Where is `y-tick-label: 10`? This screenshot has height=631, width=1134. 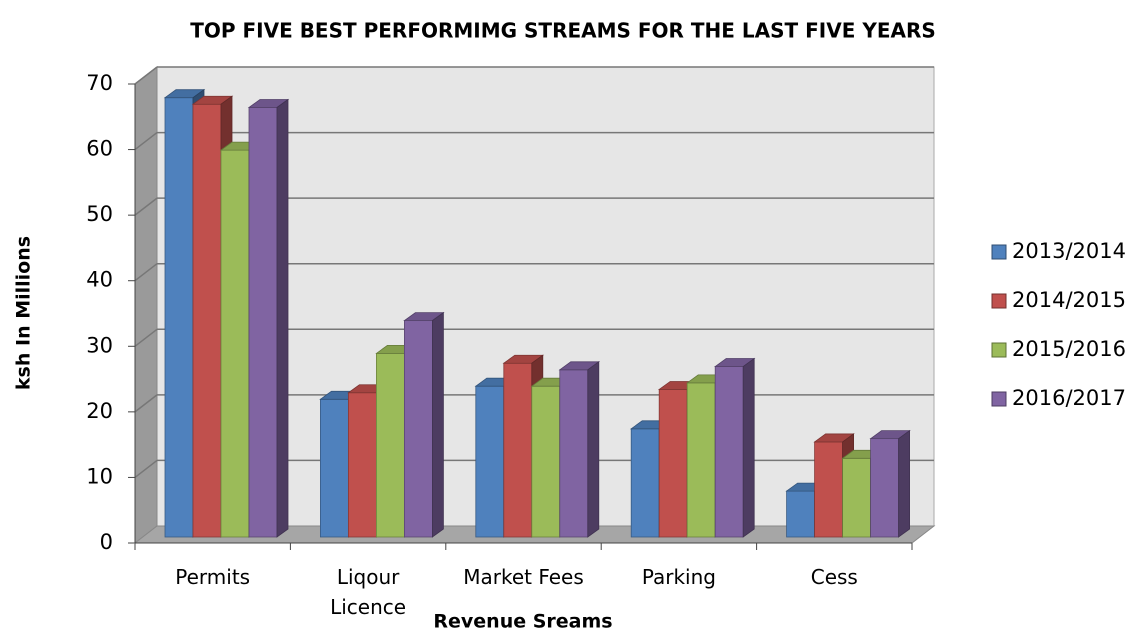
y-tick-label: 10 is located at coordinates (99, 476).